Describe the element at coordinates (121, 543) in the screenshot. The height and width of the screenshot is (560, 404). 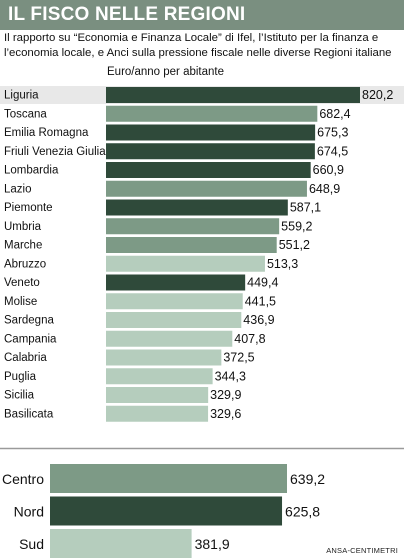
I see `area-bar-sud` at that location.